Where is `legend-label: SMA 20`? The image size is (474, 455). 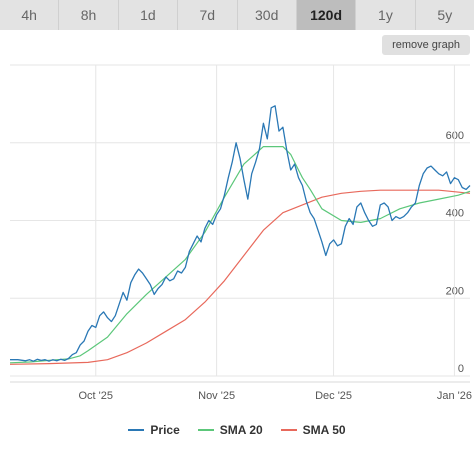
legend-label: SMA 20 is located at coordinates (241, 430).